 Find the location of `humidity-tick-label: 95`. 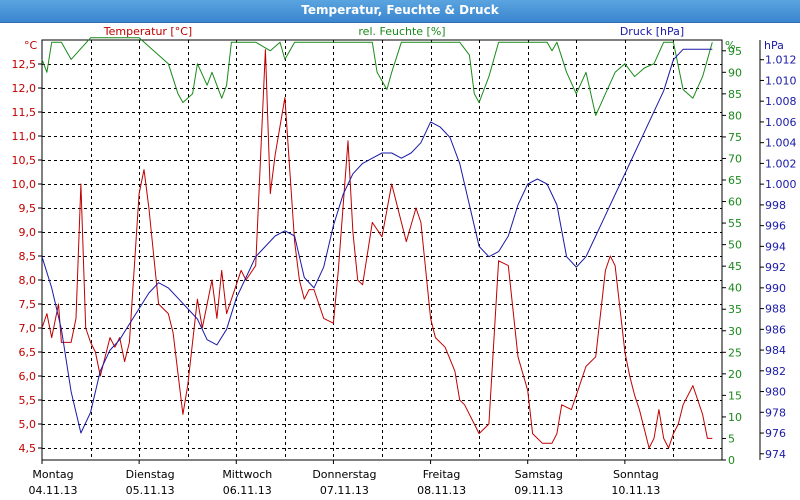

humidity-tick-label: 95 is located at coordinates (735, 51).